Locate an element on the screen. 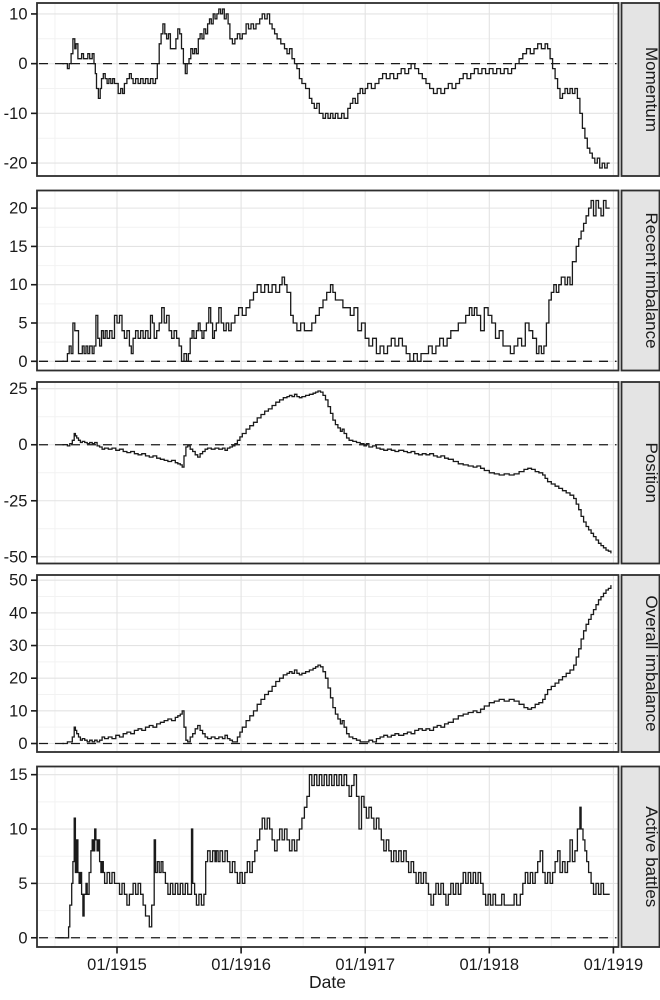 This screenshot has width=660, height=1000. series-line-overall-imbalance is located at coordinates (337, 665).